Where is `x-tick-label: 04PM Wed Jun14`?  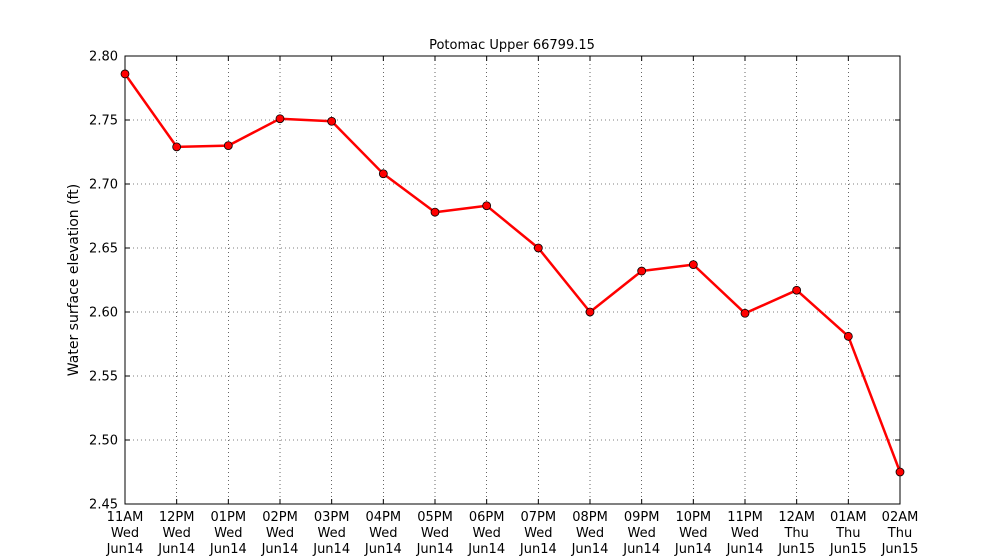
x-tick-label: 04PM Wed Jun14 is located at coordinates (383, 533).